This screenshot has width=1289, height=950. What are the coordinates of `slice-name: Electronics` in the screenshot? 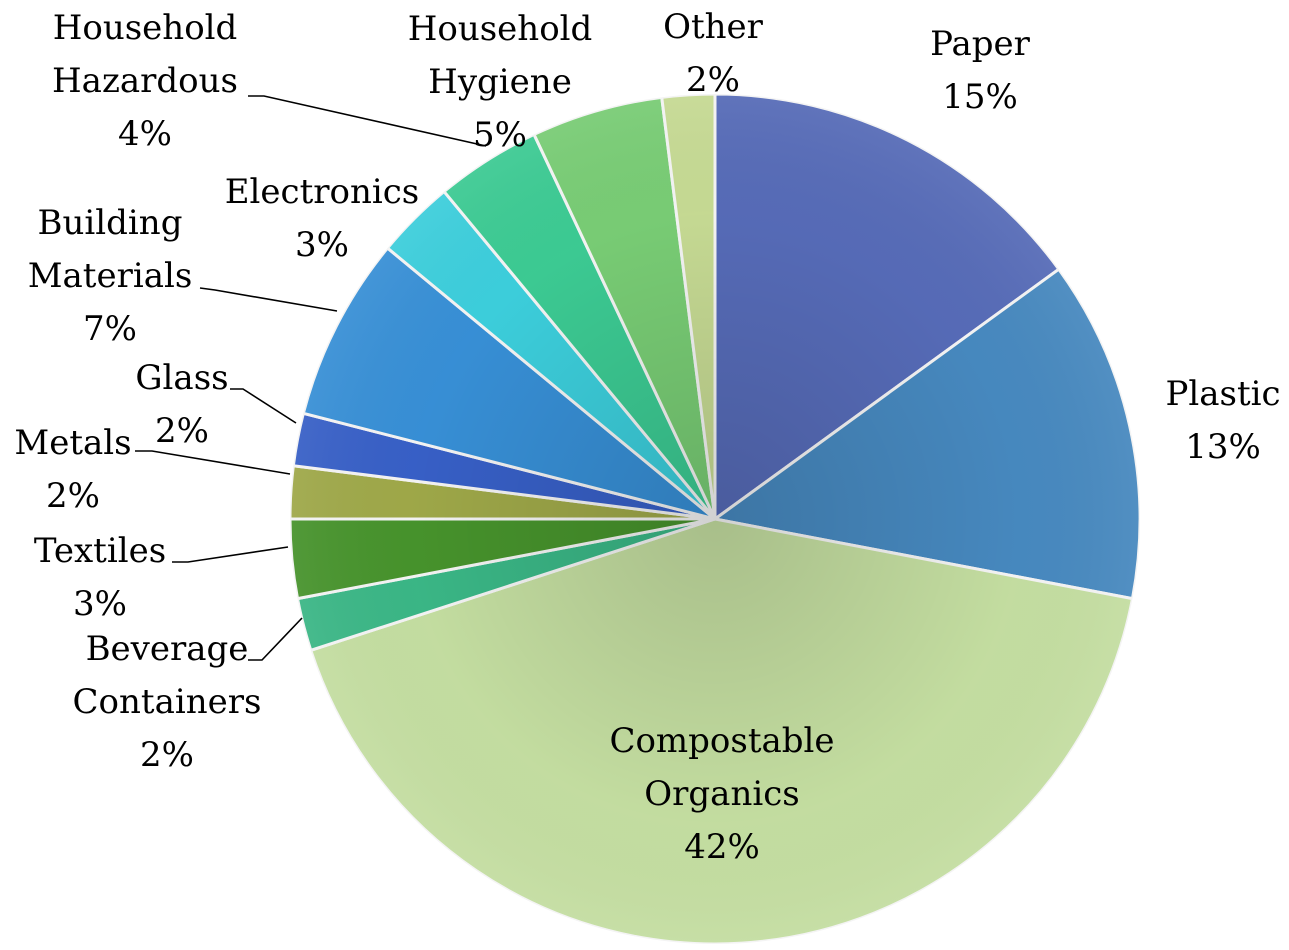 It's located at (322, 192).